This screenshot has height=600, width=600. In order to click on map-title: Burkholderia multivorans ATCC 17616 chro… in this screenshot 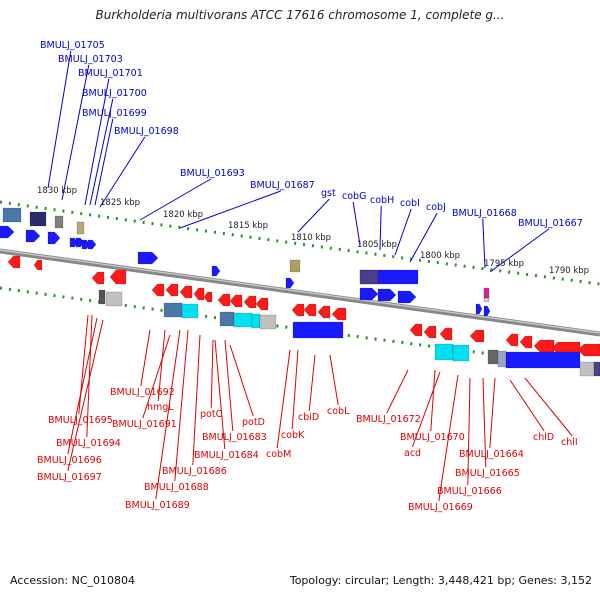, I will do `click(300, 15)`.